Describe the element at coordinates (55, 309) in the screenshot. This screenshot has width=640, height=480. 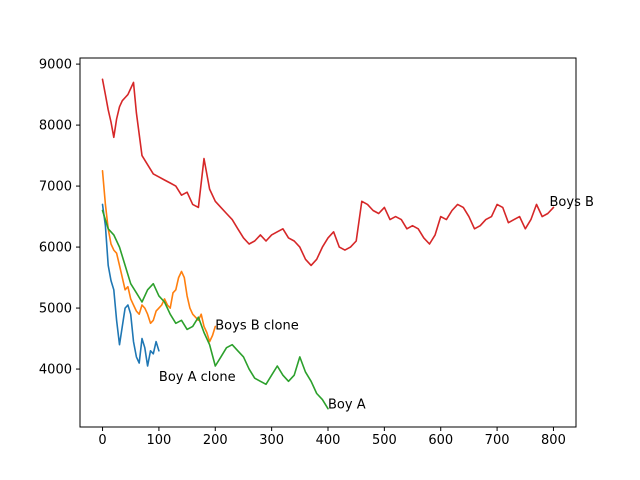
I see `y-tick-label: 5000` at that location.